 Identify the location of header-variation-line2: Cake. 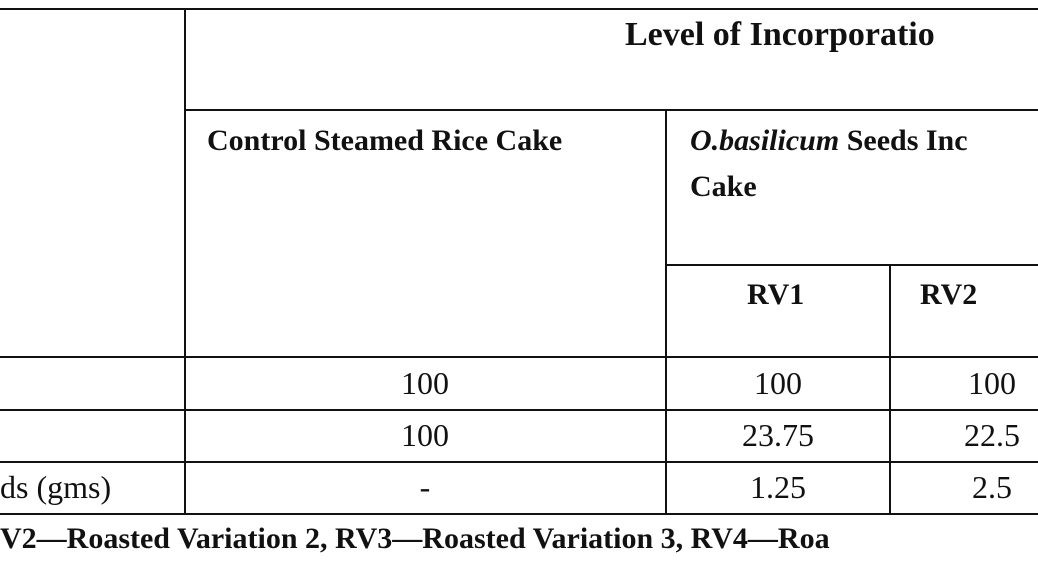
(723, 186).